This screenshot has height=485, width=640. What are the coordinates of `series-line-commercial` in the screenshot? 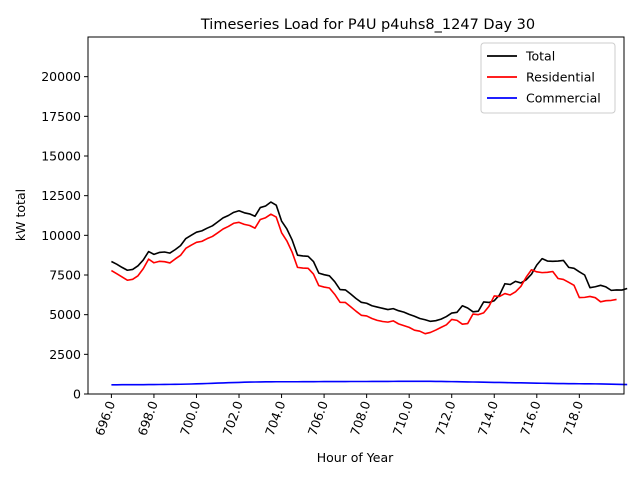 It's located at (369, 383).